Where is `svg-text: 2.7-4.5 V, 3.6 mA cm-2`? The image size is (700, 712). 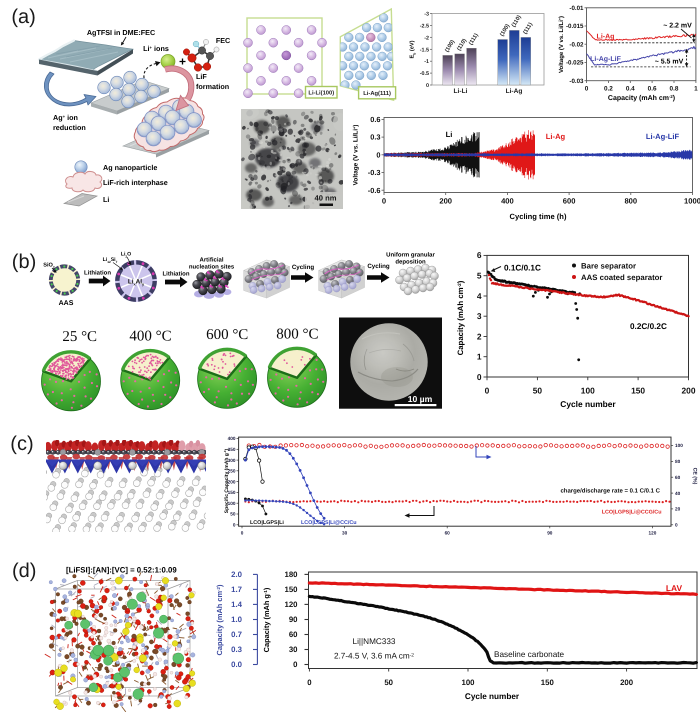 svg-text: 2.7-4.5 V, 3.6 mA cm-2 is located at coordinates (374, 656).